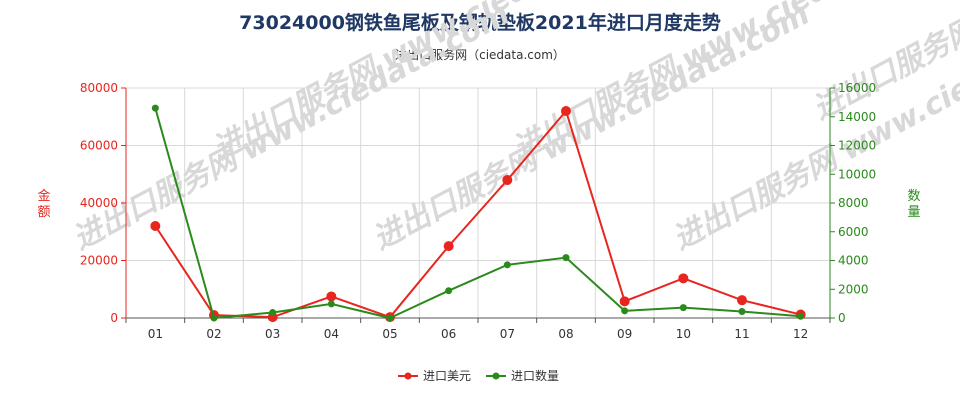  I want to click on right-tick-label: 8000, so click(853, 203).